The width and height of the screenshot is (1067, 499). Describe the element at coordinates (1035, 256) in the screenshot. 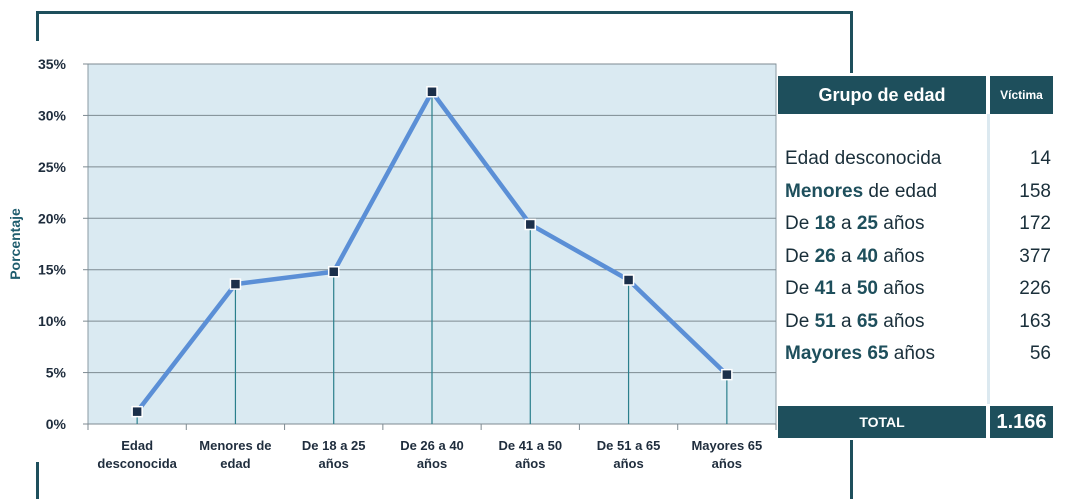

I see `table-row-value: 377` at that location.